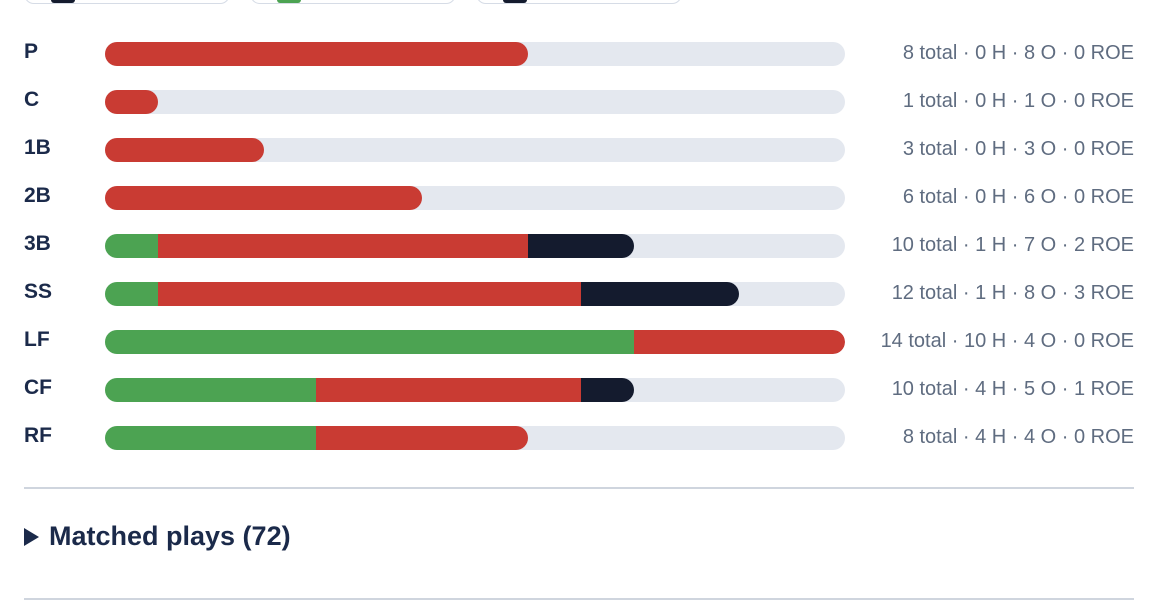  What do you see at coordinates (515, 1) in the screenshot?
I see `other-swatch` at bounding box center [515, 1].